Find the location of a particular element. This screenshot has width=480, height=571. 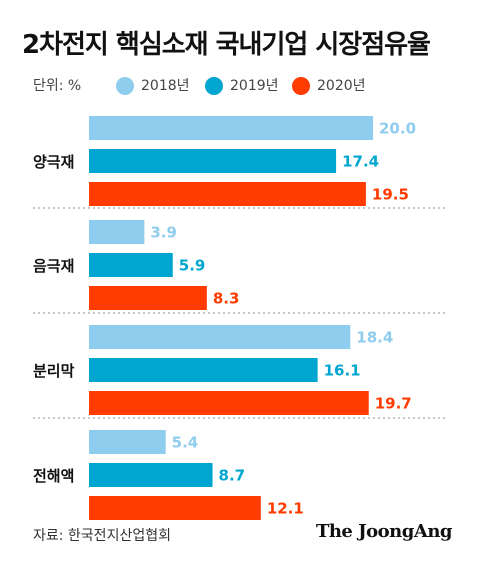

category-label: 양극재 is located at coordinates (53, 162).